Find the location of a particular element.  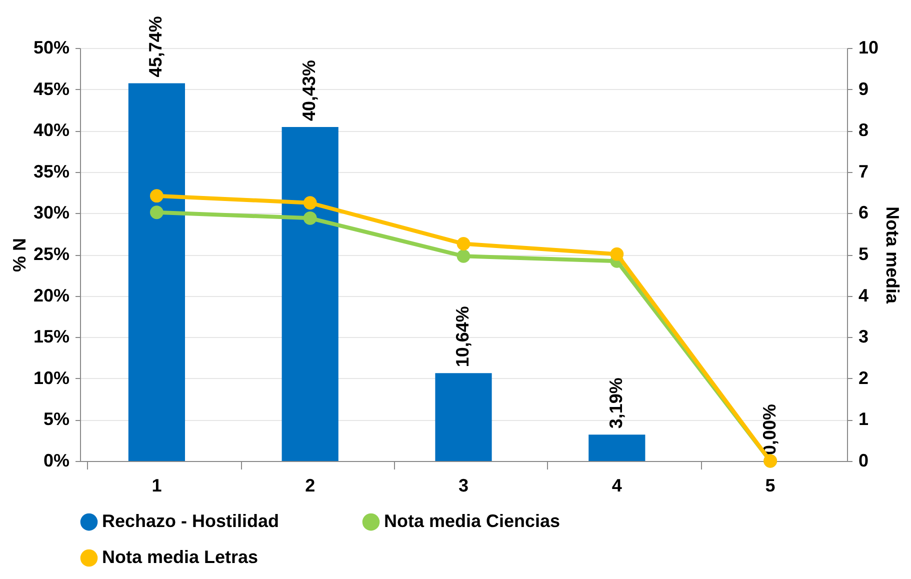

y-tick-label: 0% is located at coordinates (56, 460).